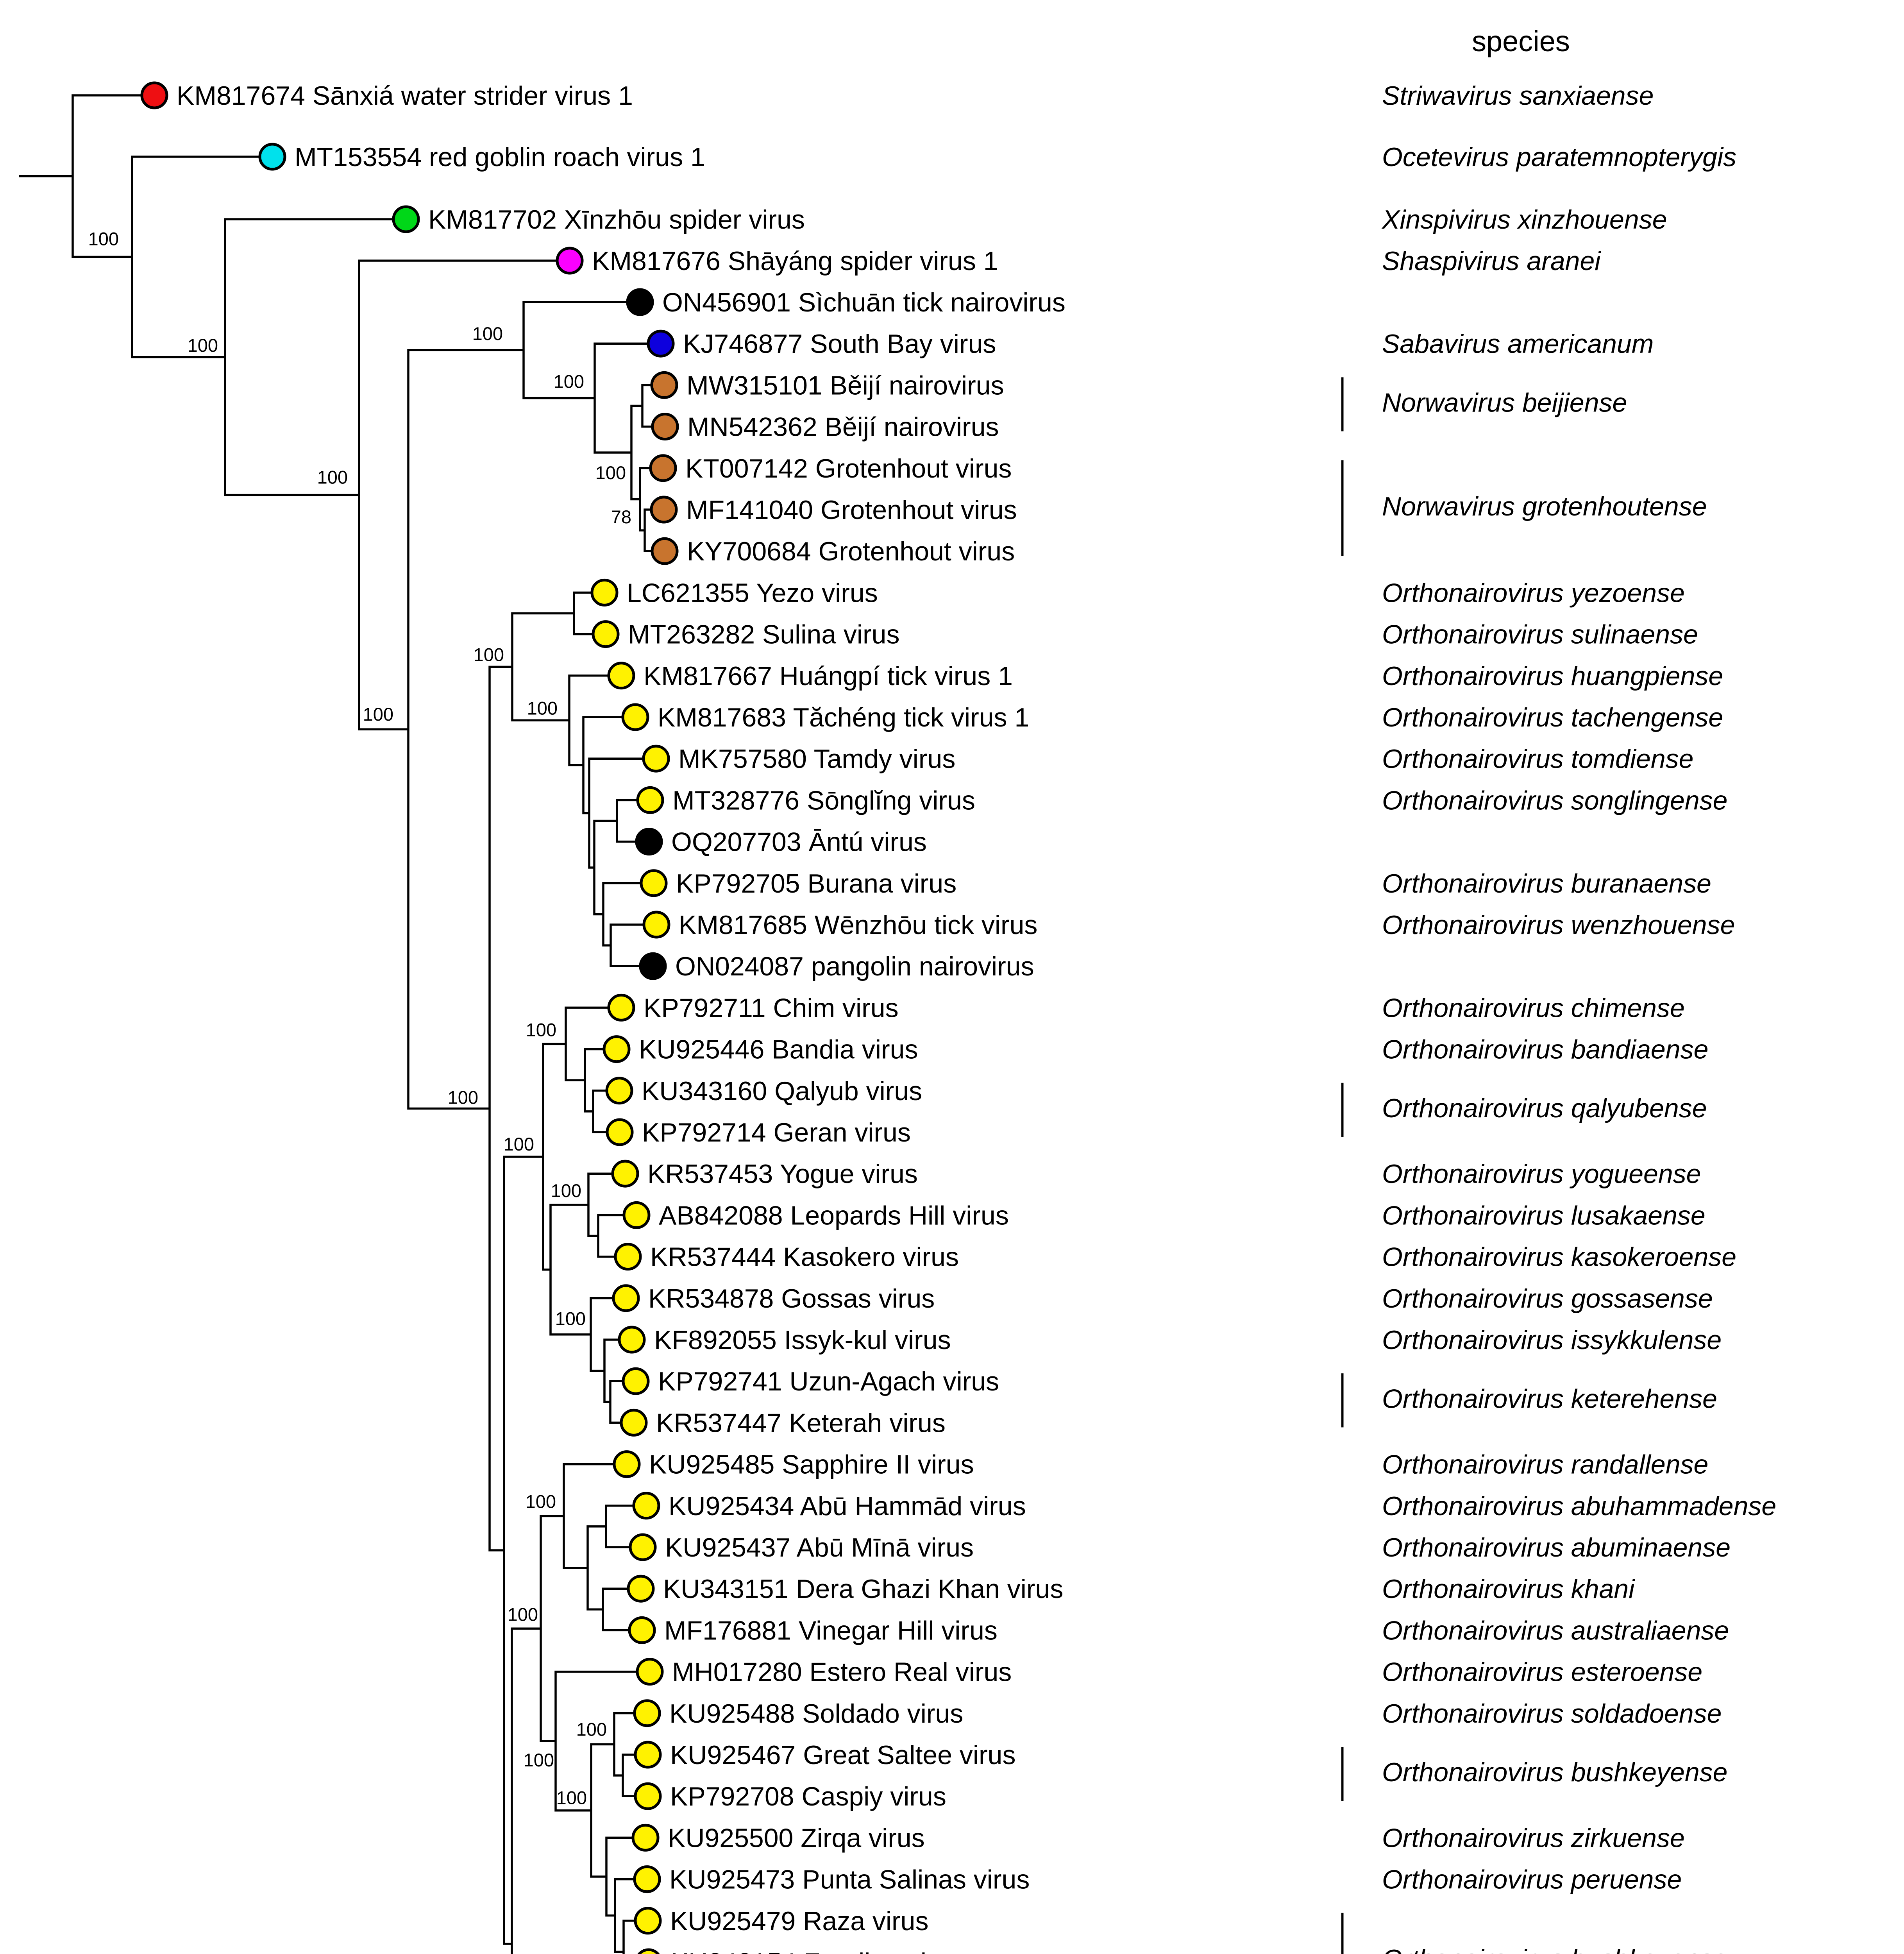  Describe the element at coordinates (864, 302) in the screenshot. I see `svg-text:ON456901 Sìchuān tick nairovir: ON456901 Sìchuān tick nairovirus` at that location.